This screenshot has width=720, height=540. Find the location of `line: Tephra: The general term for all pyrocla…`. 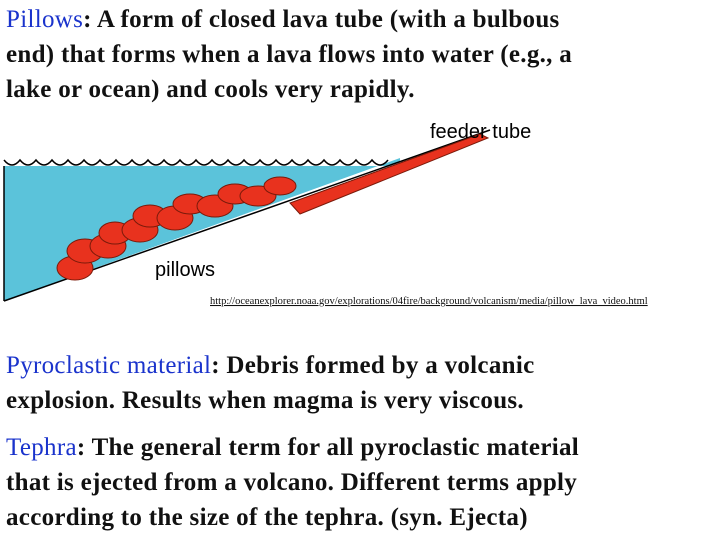

line: Tephra: The general term for all pyrocla… is located at coordinates (292, 447).